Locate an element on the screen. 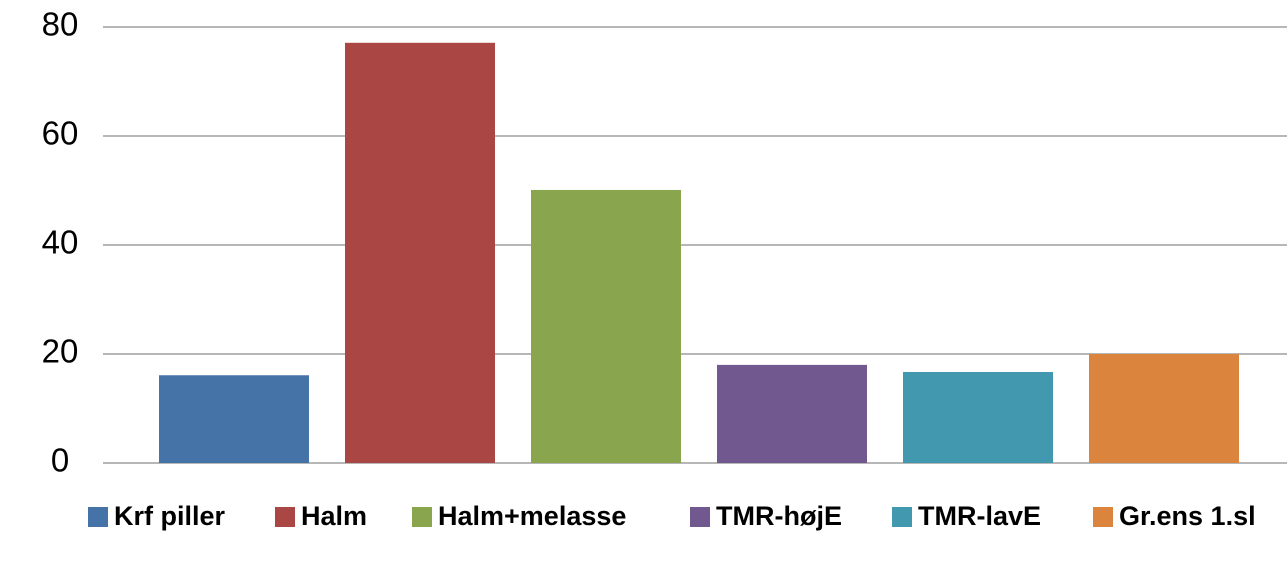 The width and height of the screenshot is (1287, 563). y-tick-label: 80 is located at coordinates (60, 24).